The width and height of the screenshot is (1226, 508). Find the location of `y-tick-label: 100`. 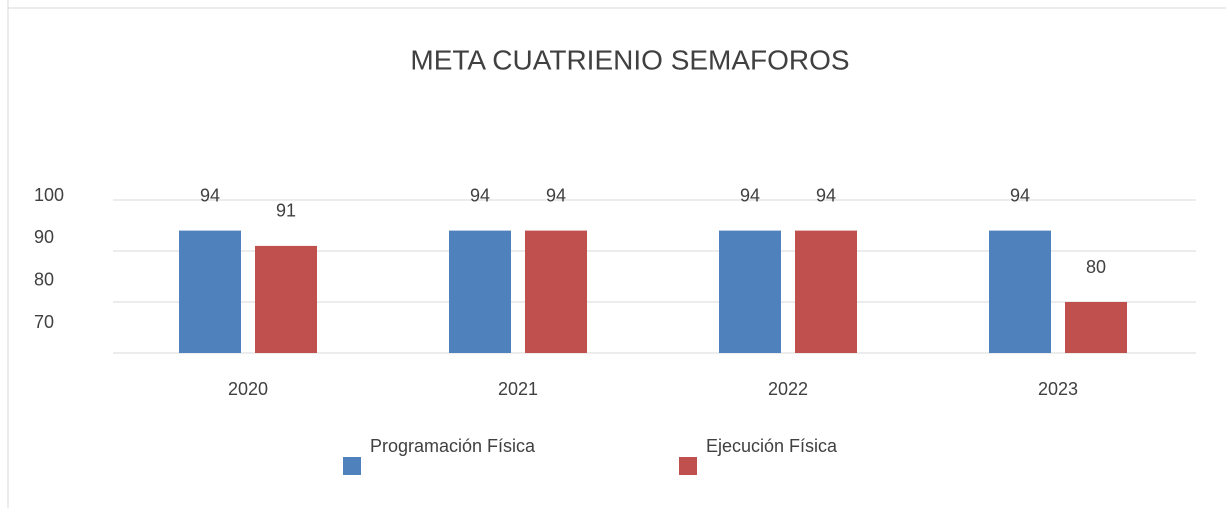

y-tick-label: 100 is located at coordinates (49, 195).